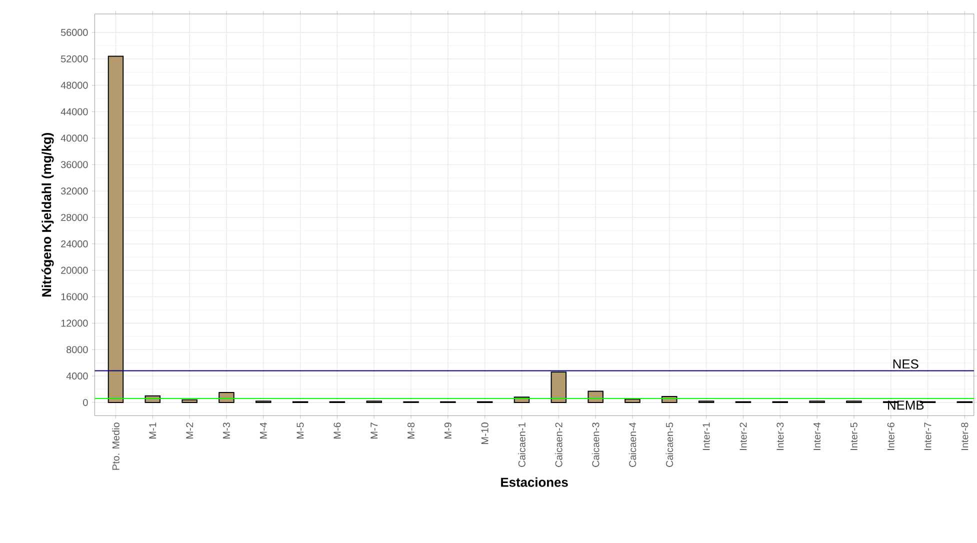  I want to click on x-tick-label: Caicaen-4, so click(632, 444).